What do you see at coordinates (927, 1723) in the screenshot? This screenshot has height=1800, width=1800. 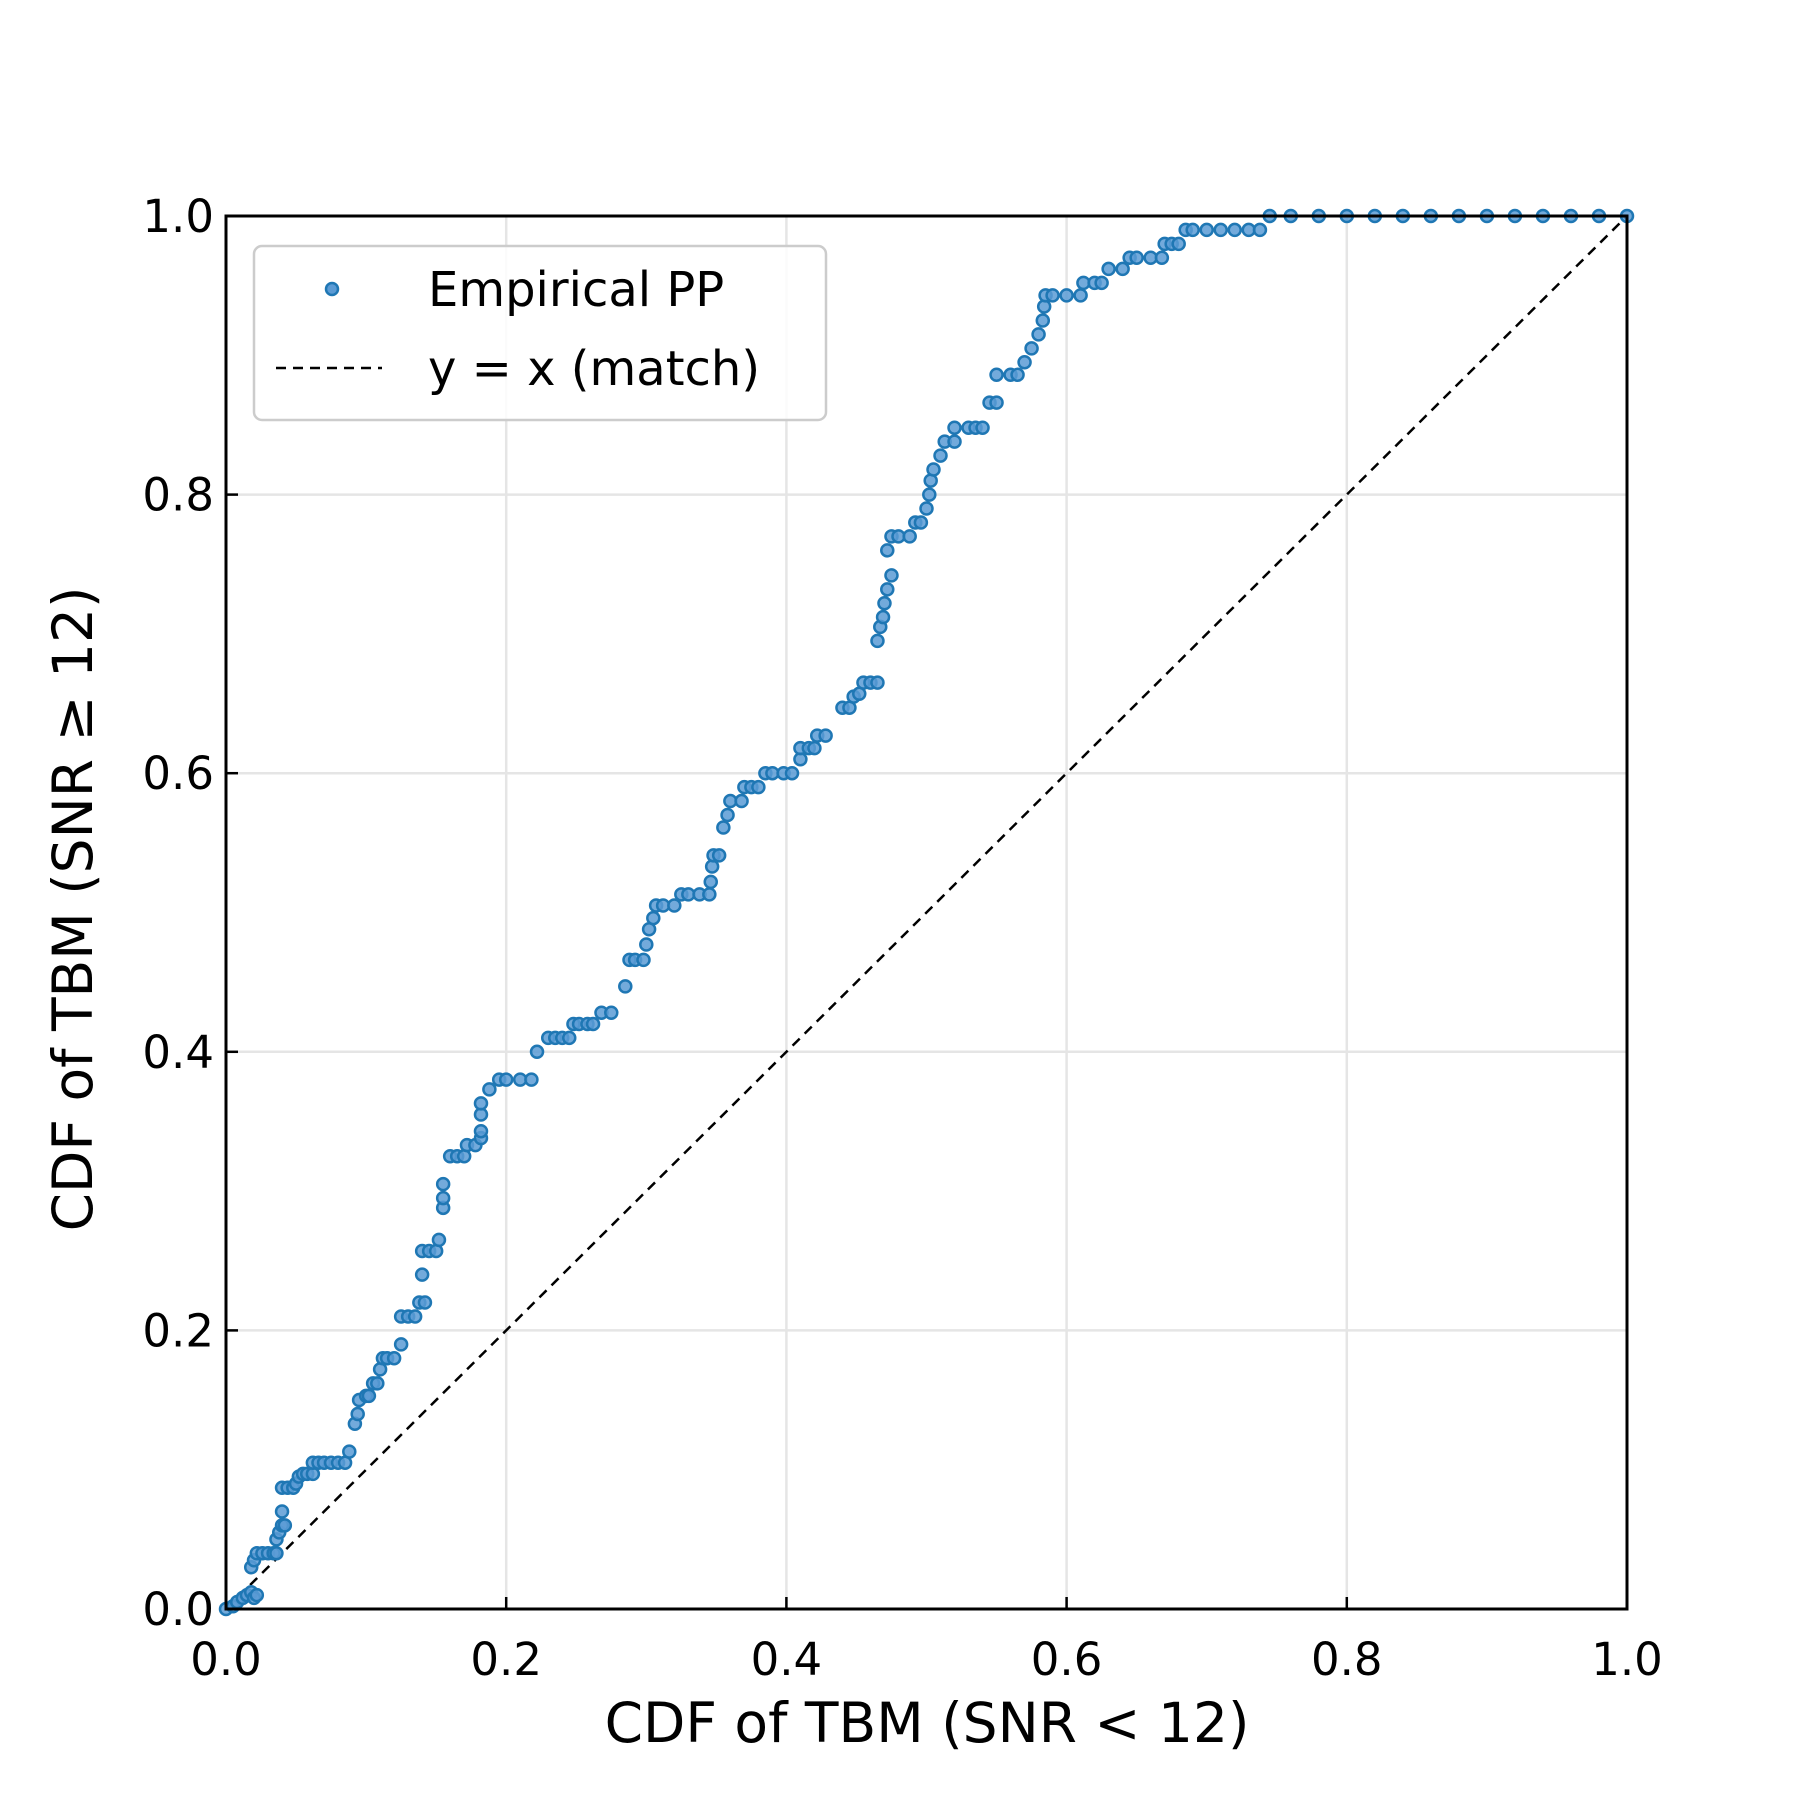 I see `x-axis-label: CDF of TBM (SNR < 12)` at bounding box center [927, 1723].